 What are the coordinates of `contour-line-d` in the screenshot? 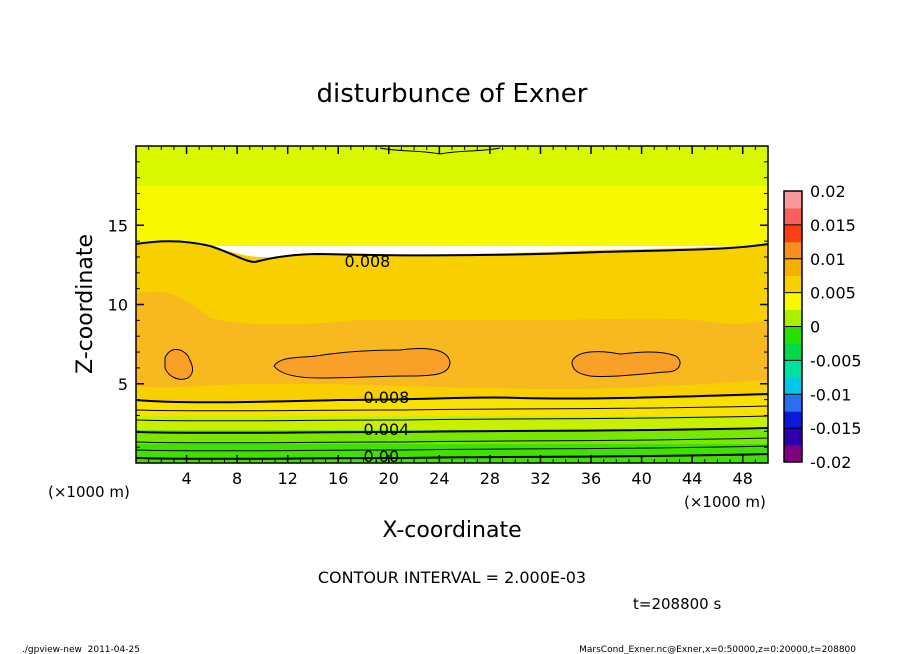 It's located at (452, 448).